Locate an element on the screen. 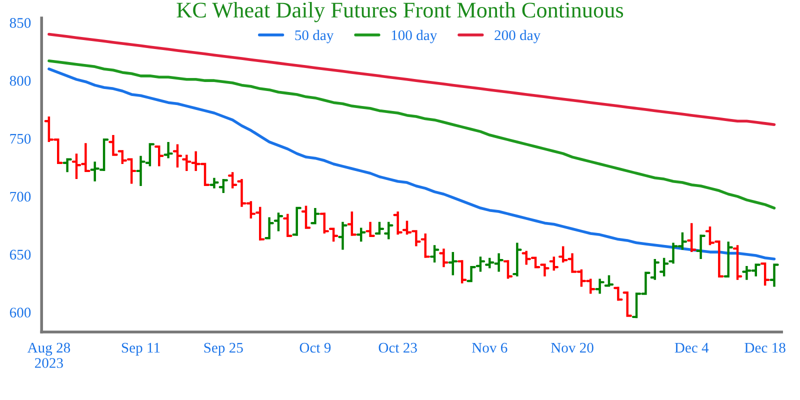 Image resolution: width=800 pixels, height=400 pixels. legend-label: 50 day is located at coordinates (314, 37).